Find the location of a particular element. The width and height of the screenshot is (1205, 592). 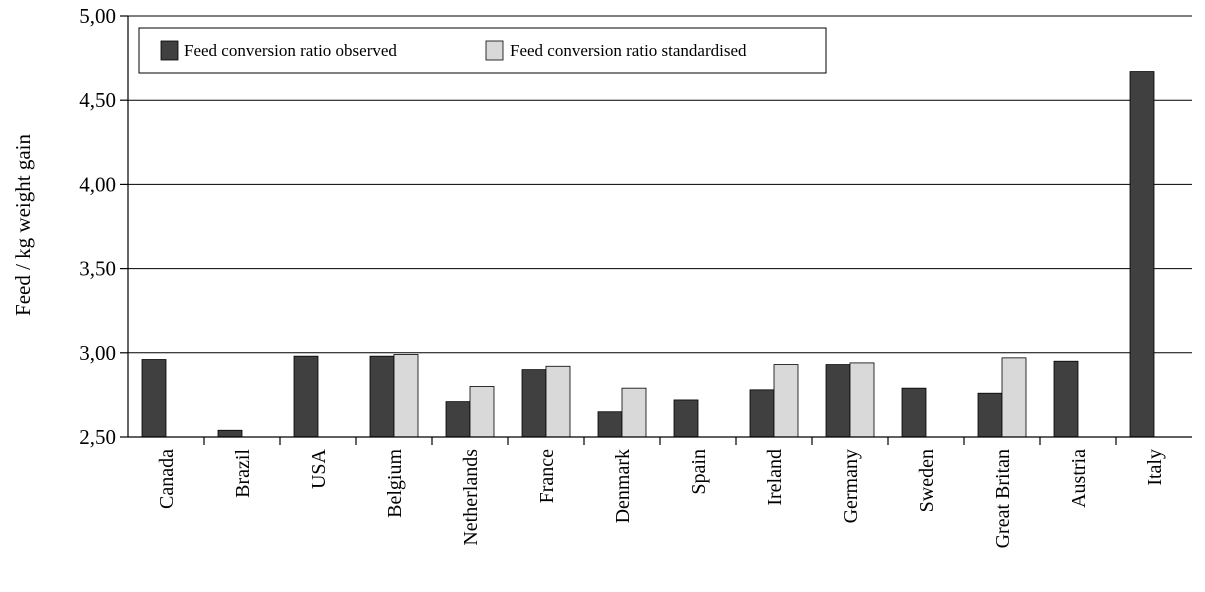

y-tick-label: 2,50 is located at coordinates (97, 437).